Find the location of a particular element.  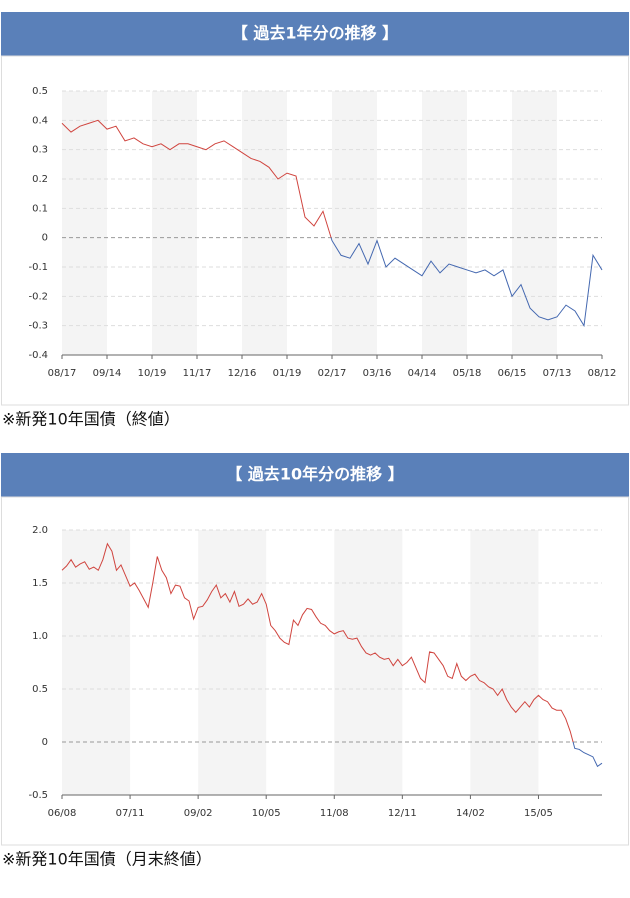

x-tick-label: 05/18 is located at coordinates (467, 373).